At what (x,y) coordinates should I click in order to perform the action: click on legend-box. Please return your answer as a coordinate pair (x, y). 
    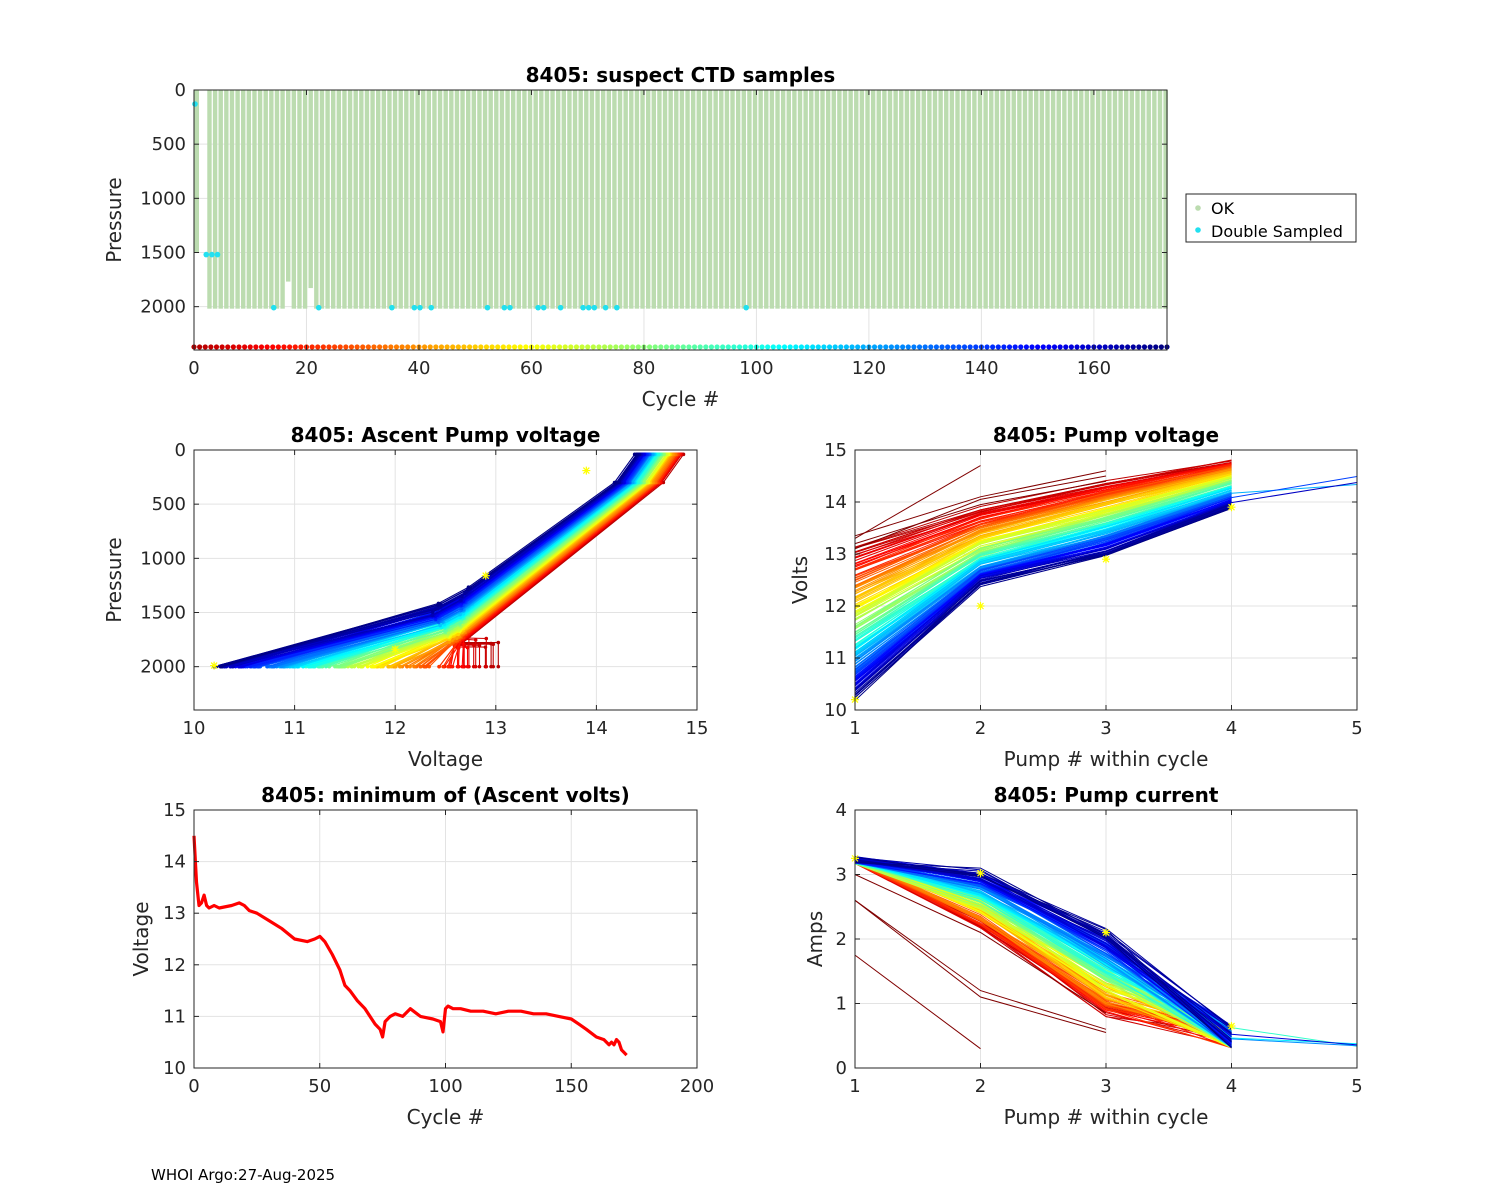
    Looking at the image, I should click on (1271, 218).